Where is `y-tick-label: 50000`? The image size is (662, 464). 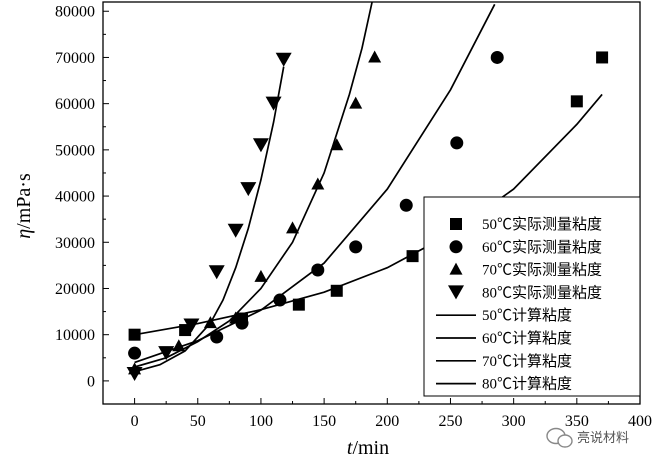 y-tick-label: 50000 is located at coordinates (75, 150).